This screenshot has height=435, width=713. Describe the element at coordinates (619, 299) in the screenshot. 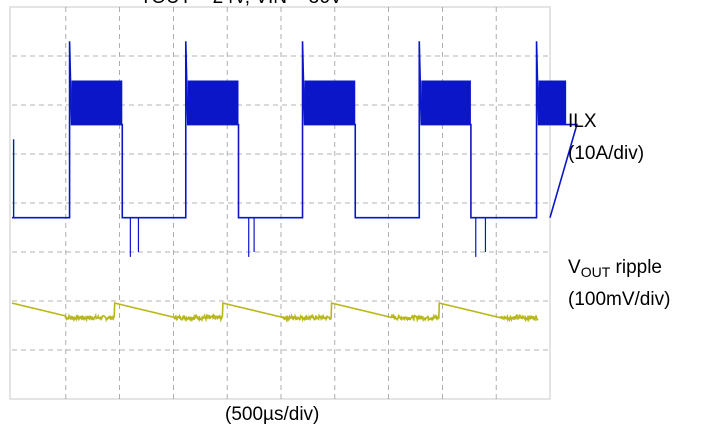

I see `vout-scale-label: (100mV/div)` at that location.